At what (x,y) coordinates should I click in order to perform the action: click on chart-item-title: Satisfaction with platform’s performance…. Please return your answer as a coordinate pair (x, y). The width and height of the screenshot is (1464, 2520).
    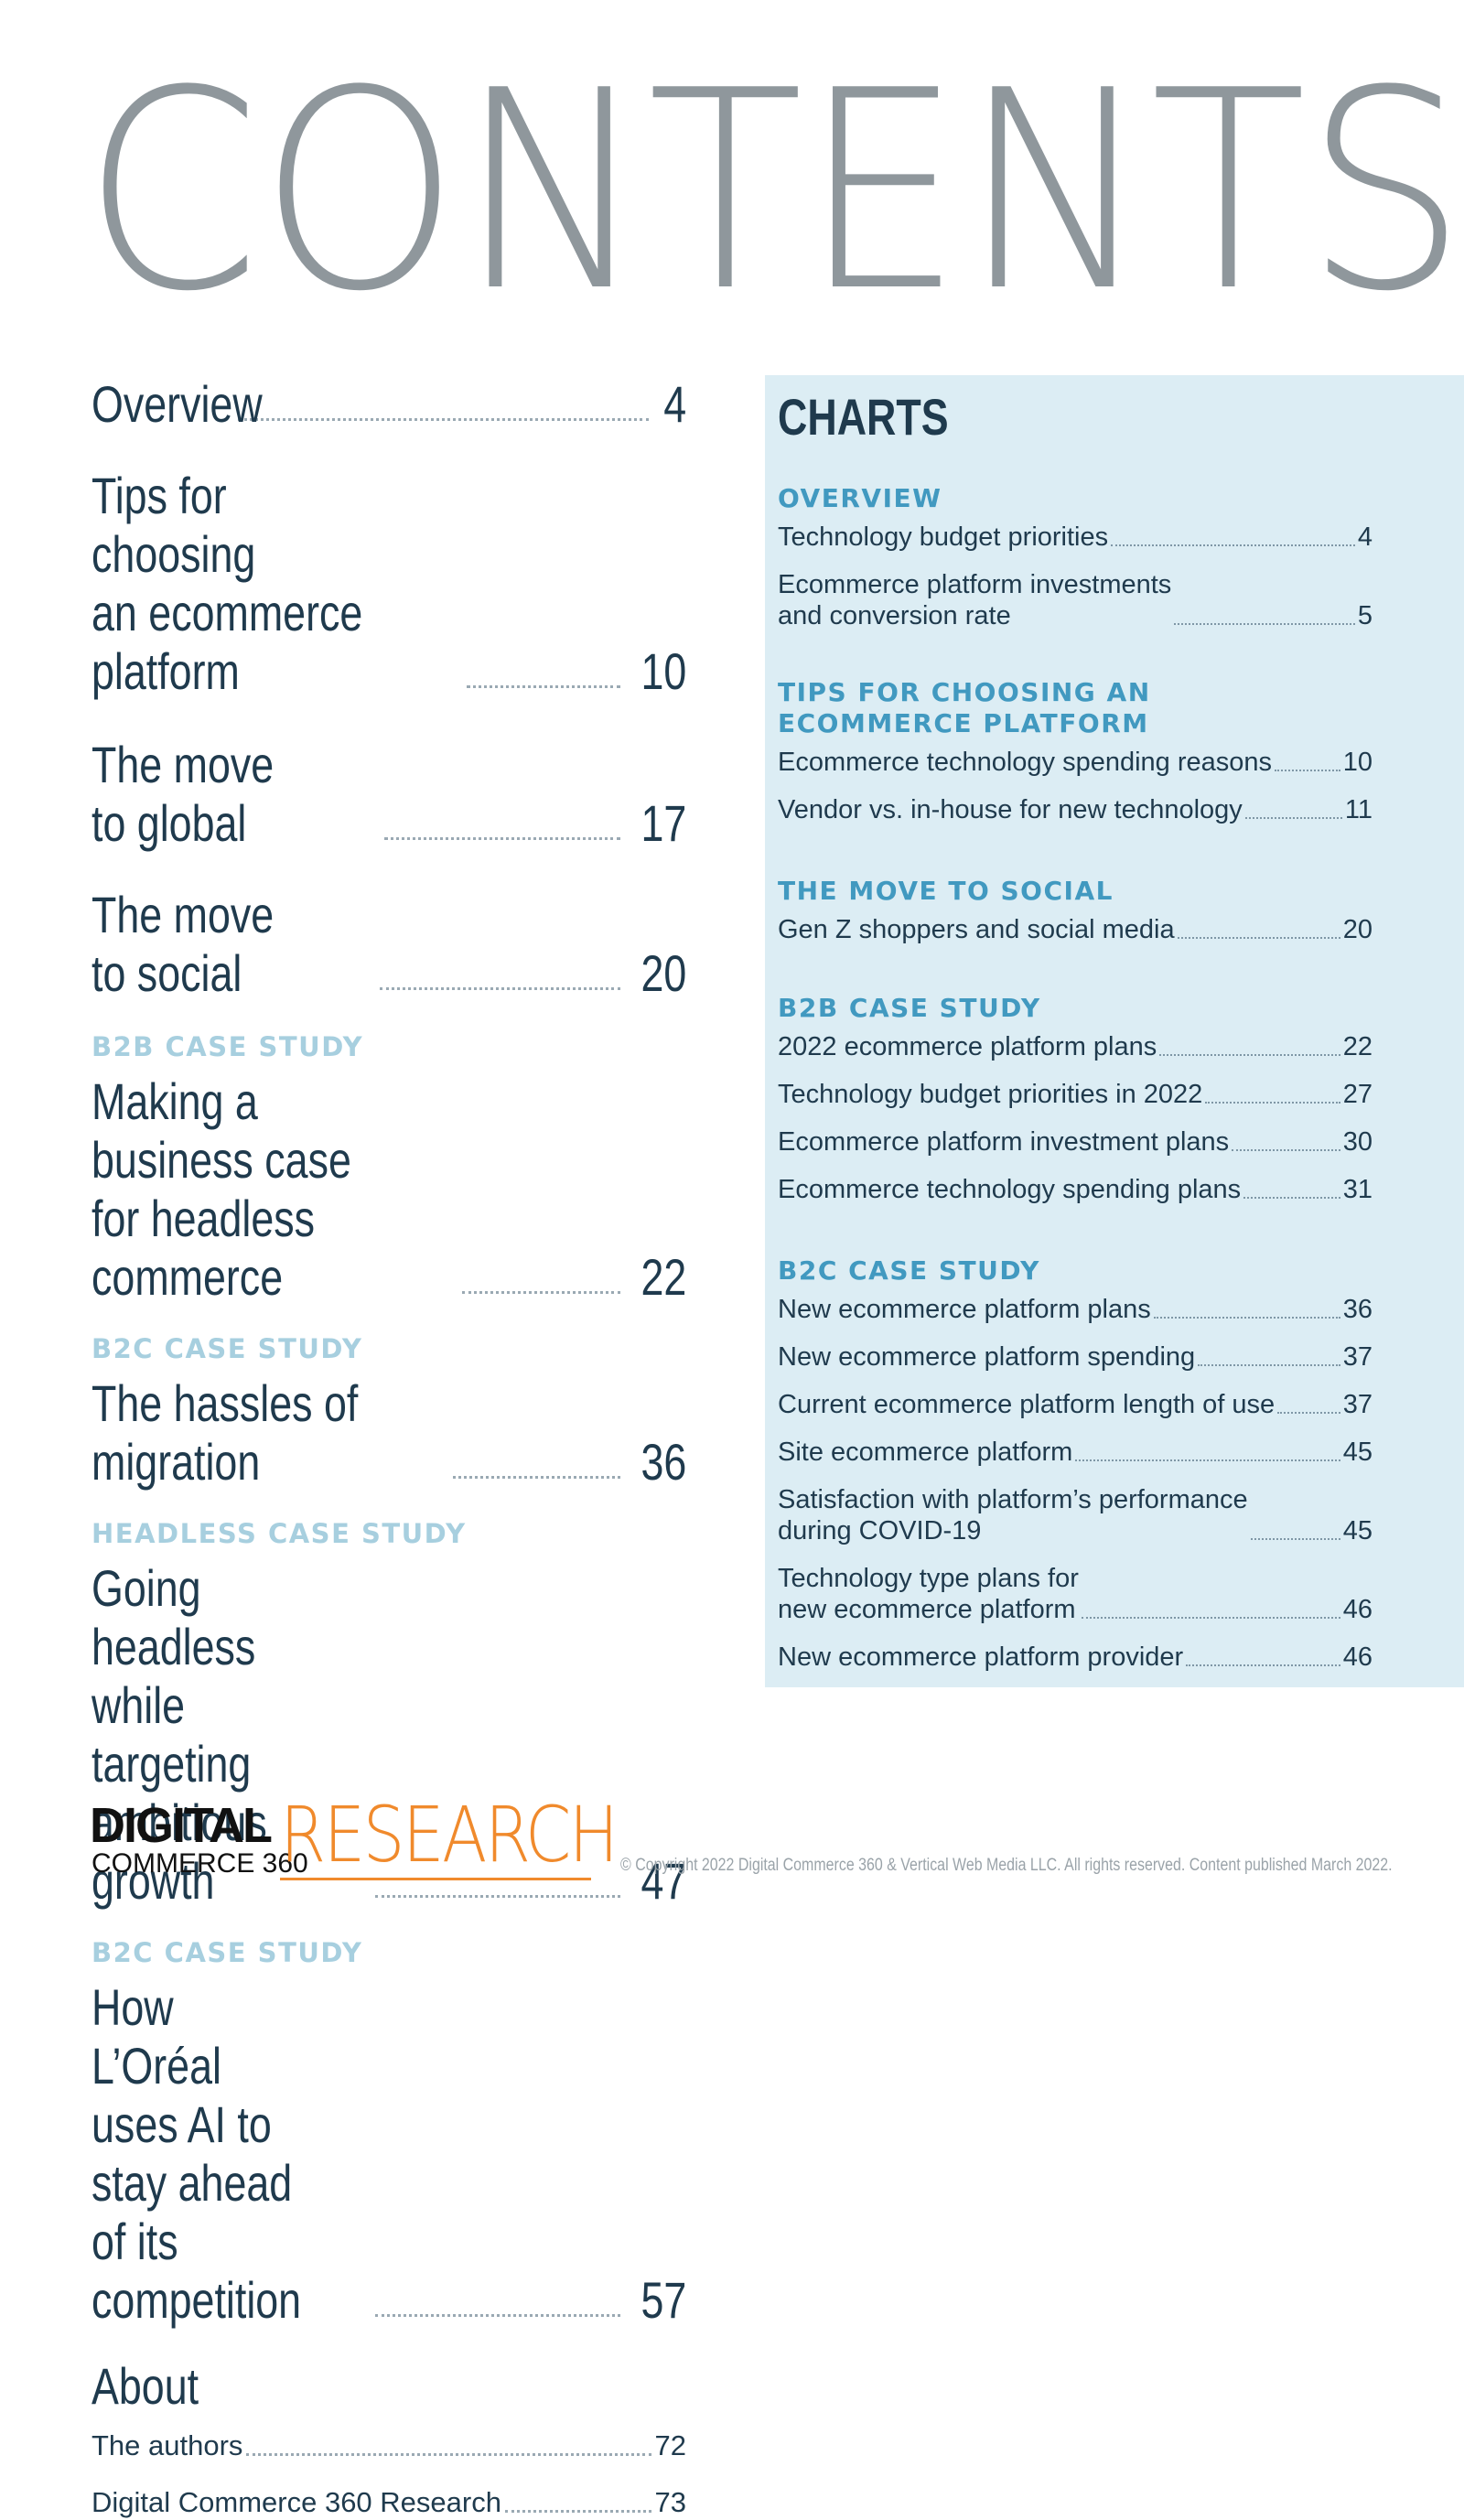
    Looking at the image, I should click on (1013, 1515).